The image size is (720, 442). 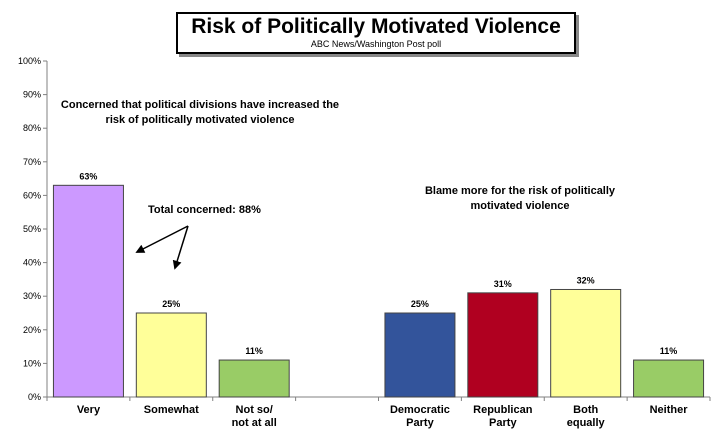 I want to click on y-tick-label: 100%, so click(x=29, y=61).